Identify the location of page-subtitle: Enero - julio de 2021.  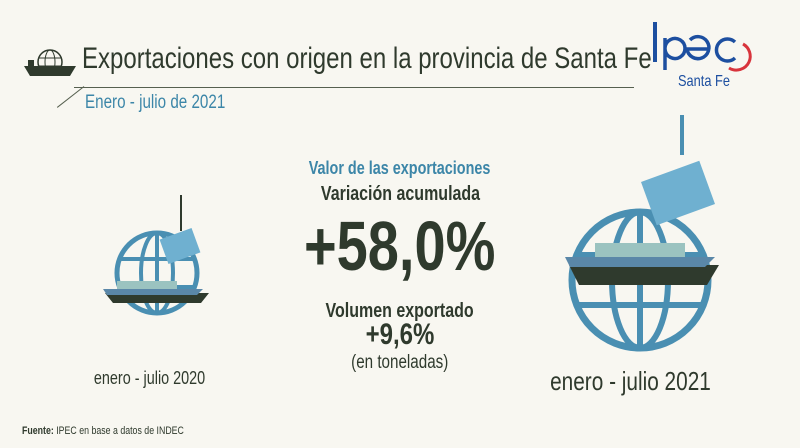
(155, 102).